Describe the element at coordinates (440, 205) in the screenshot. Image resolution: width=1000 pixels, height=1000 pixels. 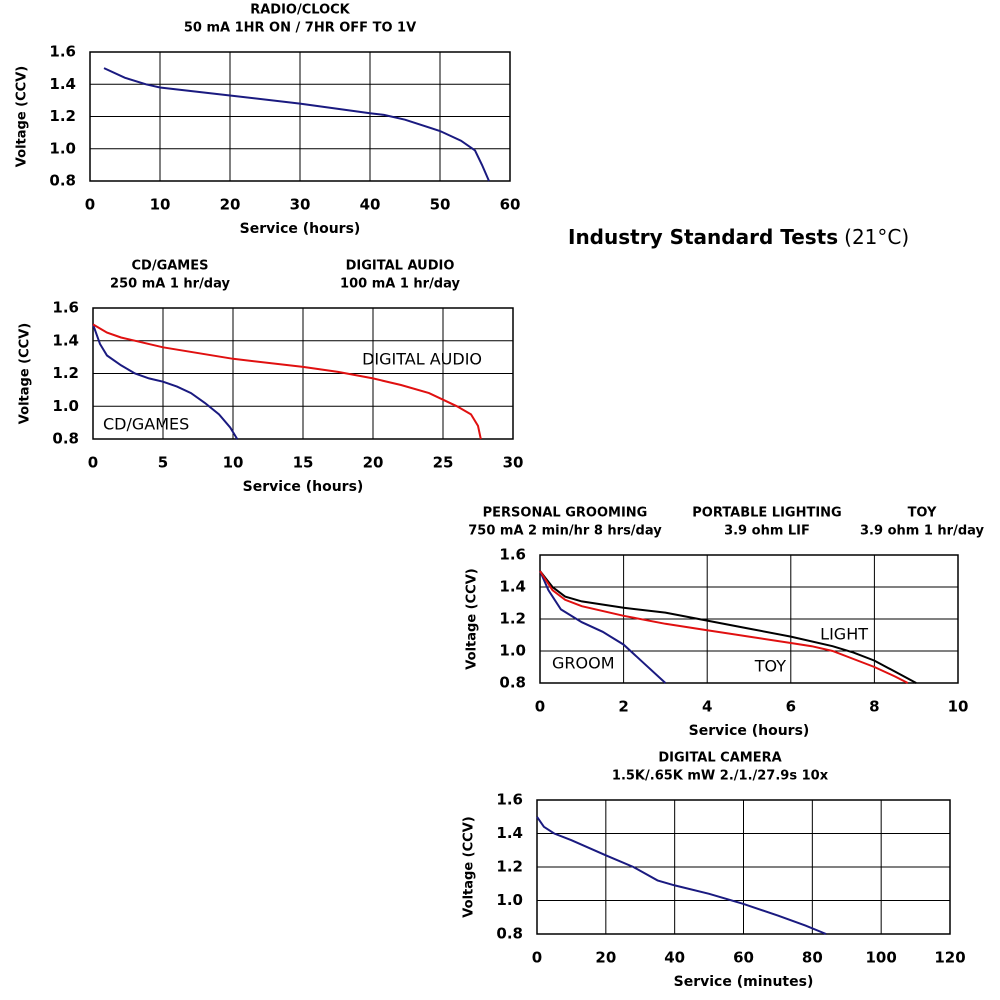
I see `x-tick-label: 50` at that location.